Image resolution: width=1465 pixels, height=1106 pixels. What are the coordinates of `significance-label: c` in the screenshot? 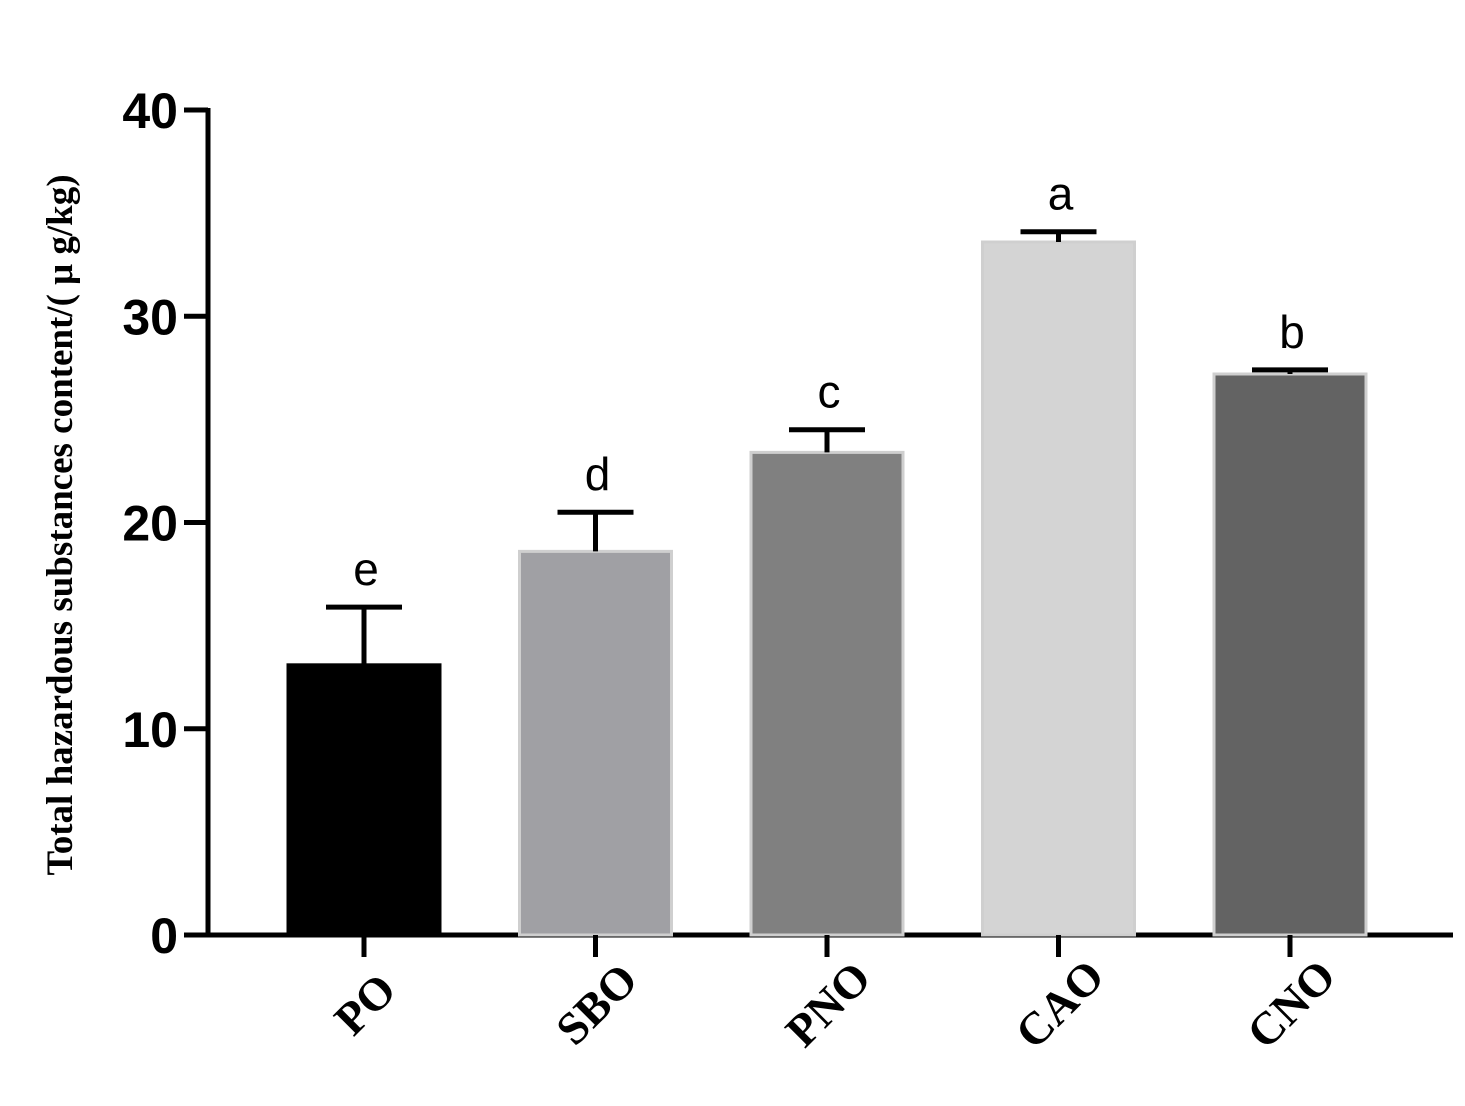 It's located at (829, 392).